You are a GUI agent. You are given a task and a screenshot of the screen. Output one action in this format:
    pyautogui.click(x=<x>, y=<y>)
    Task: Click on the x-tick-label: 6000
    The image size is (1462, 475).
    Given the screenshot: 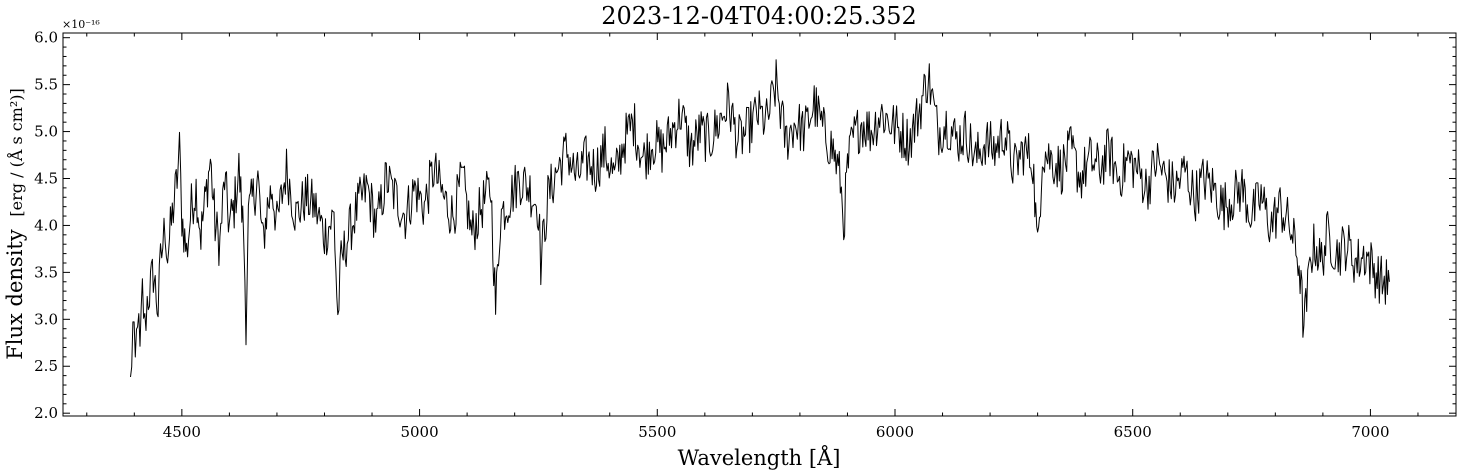 What is the action you would take?
    pyautogui.click(x=895, y=432)
    